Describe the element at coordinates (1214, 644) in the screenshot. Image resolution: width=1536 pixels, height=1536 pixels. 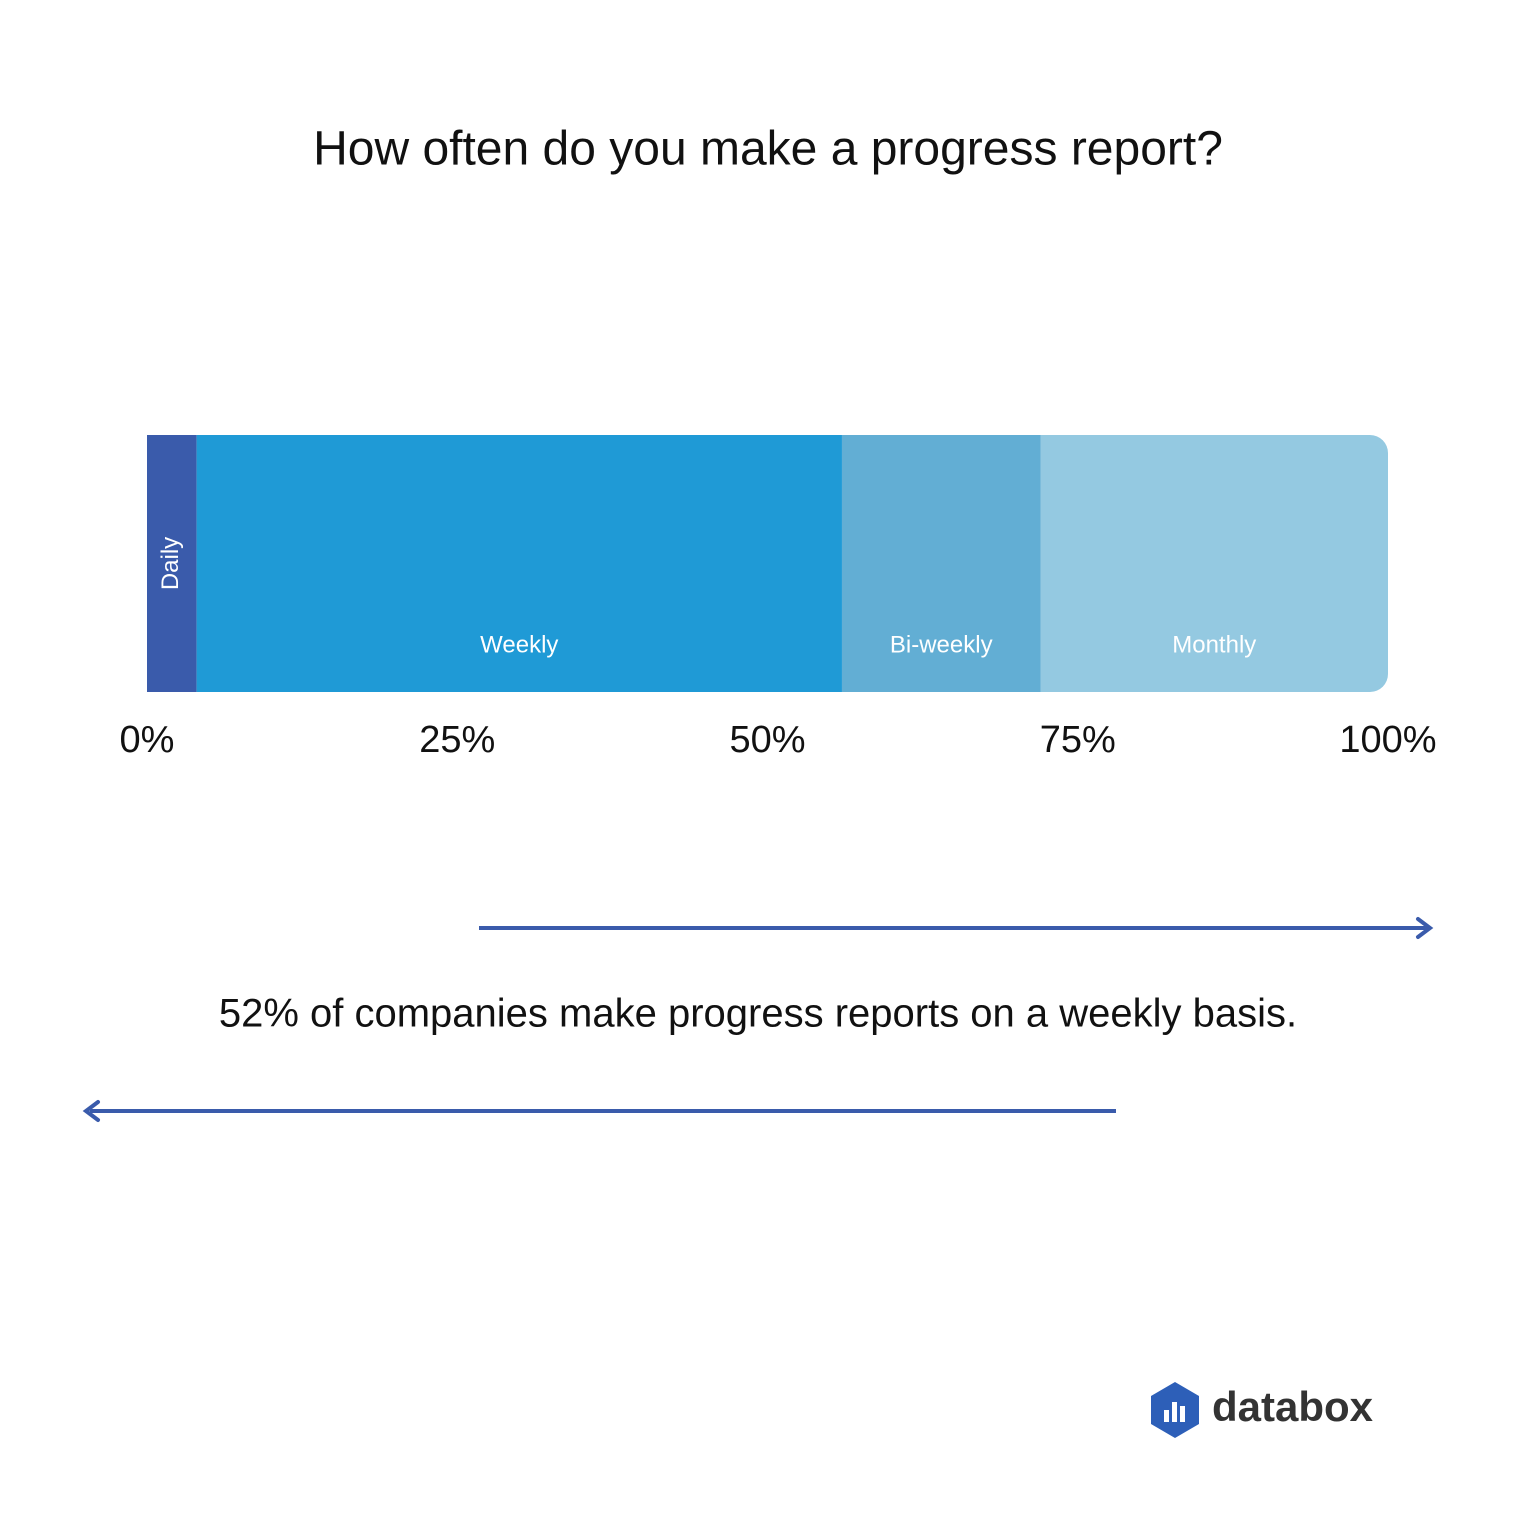
I see `segment-label: Monthly` at that location.